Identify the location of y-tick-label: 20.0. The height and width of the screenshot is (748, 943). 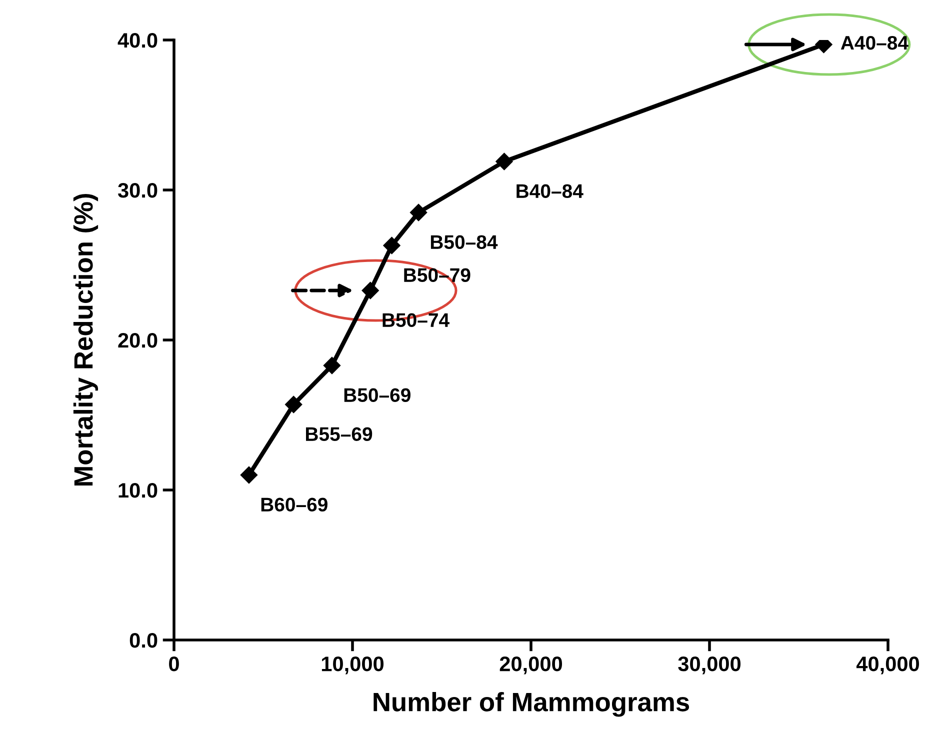
(138, 340).